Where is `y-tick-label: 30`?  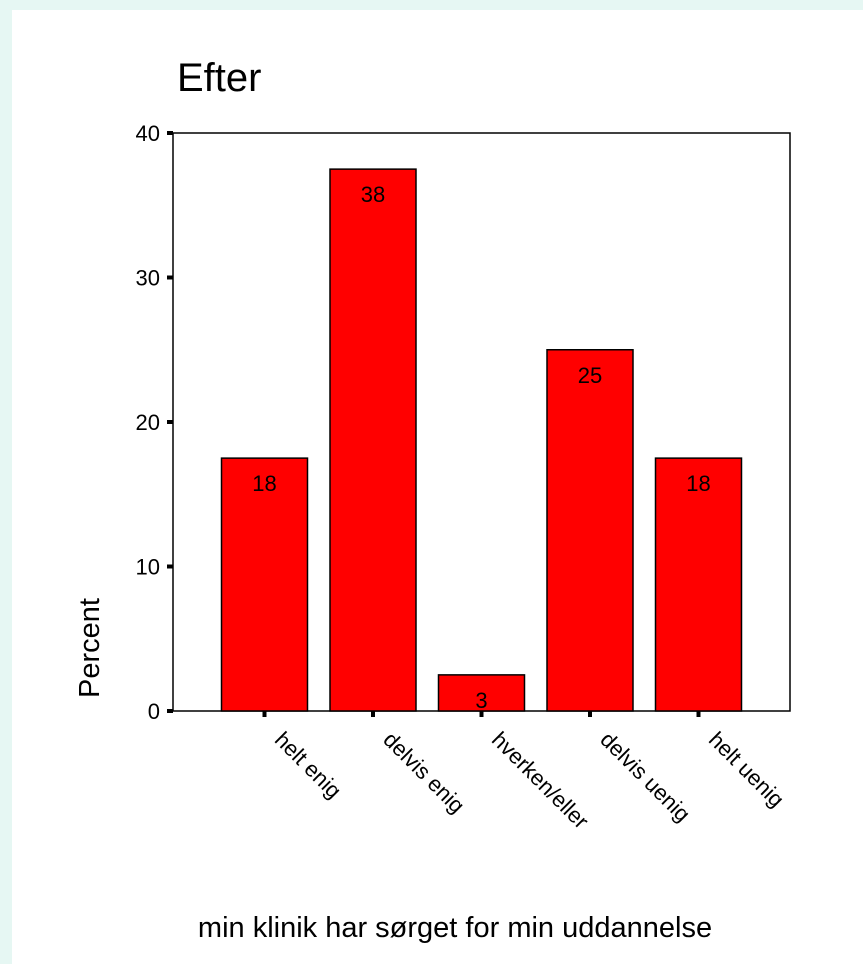 y-tick-label: 30 is located at coordinates (148, 278).